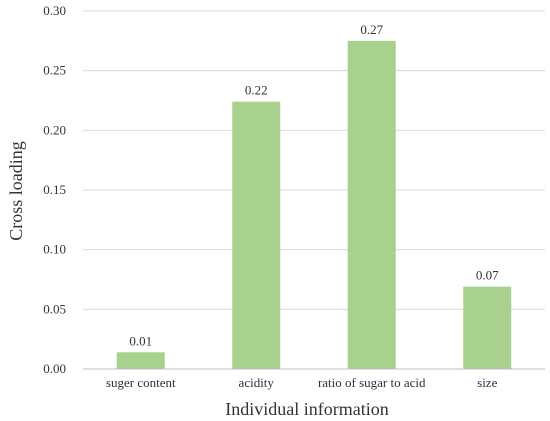  I want to click on y-tick-label-4: 0.20, so click(54, 129).